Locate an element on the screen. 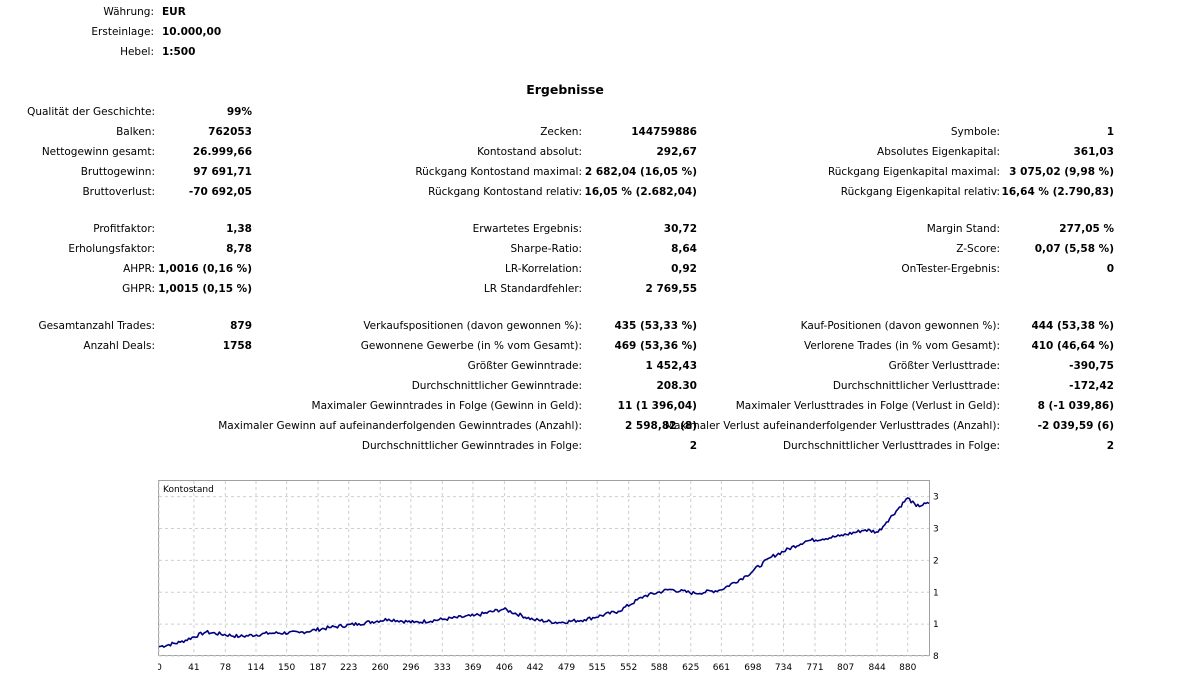  results-heading: Ergebnisse is located at coordinates (565, 89).